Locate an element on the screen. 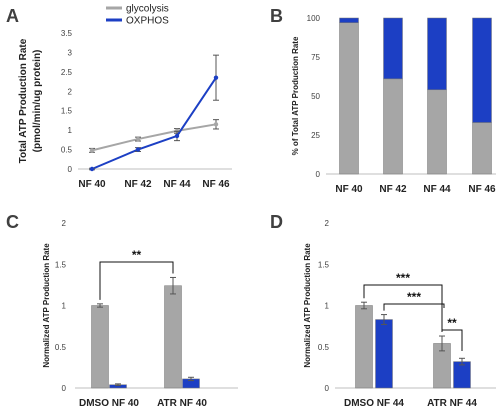 This screenshot has width=500, height=409. x-tick-label: ATR NF 44 is located at coordinates (452, 403).